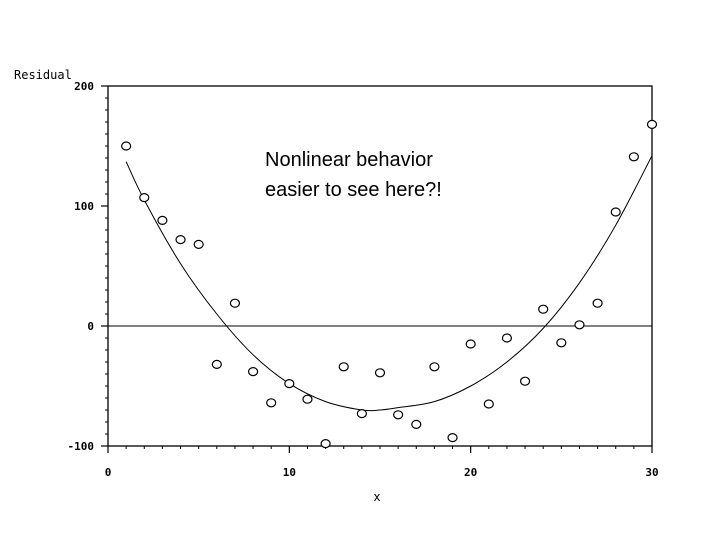  Describe the element at coordinates (43, 75) in the screenshot. I see `y-axis-label: Residual` at that location.